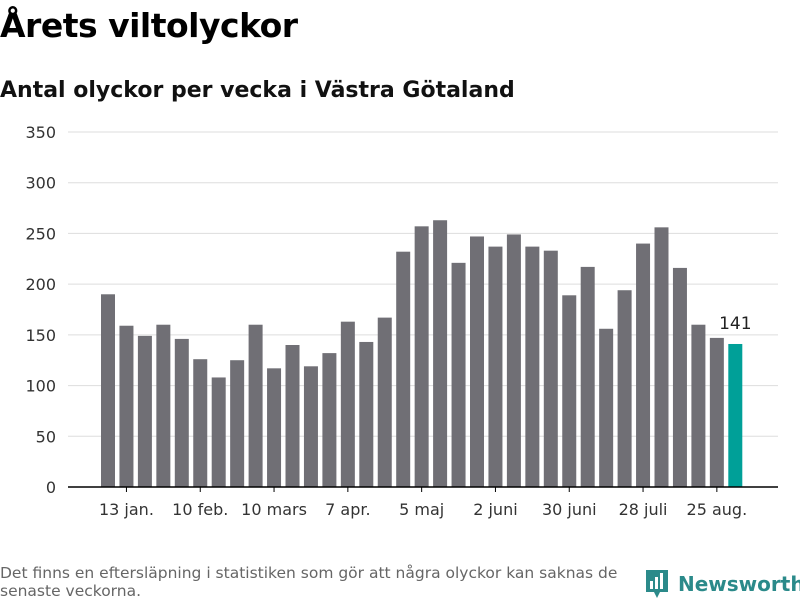 The width and height of the screenshot is (800, 600). I want to click on data-labels: 141, so click(735, 324).